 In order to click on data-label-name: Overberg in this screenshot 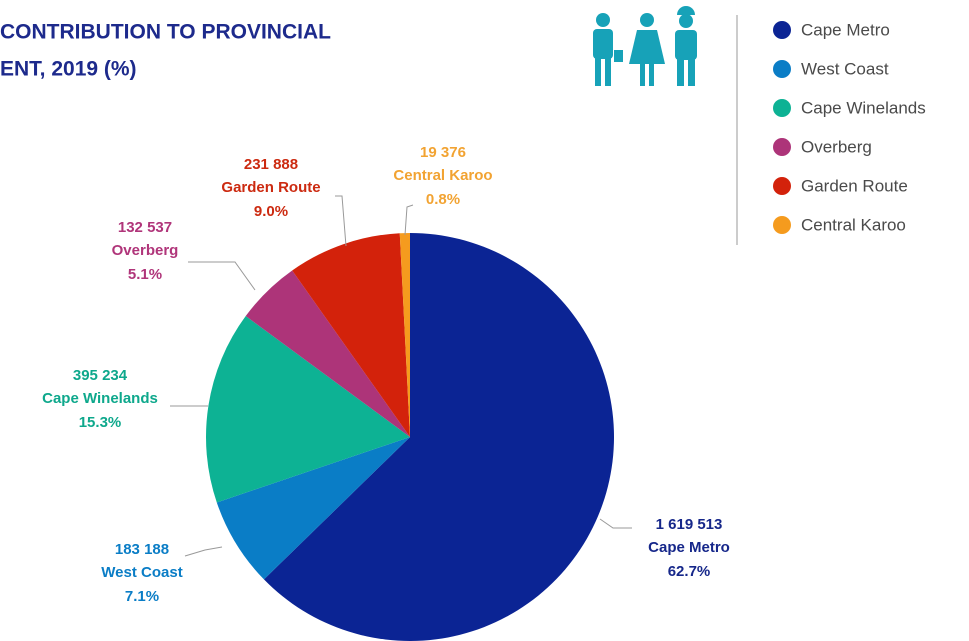, I will do `click(145, 250)`.